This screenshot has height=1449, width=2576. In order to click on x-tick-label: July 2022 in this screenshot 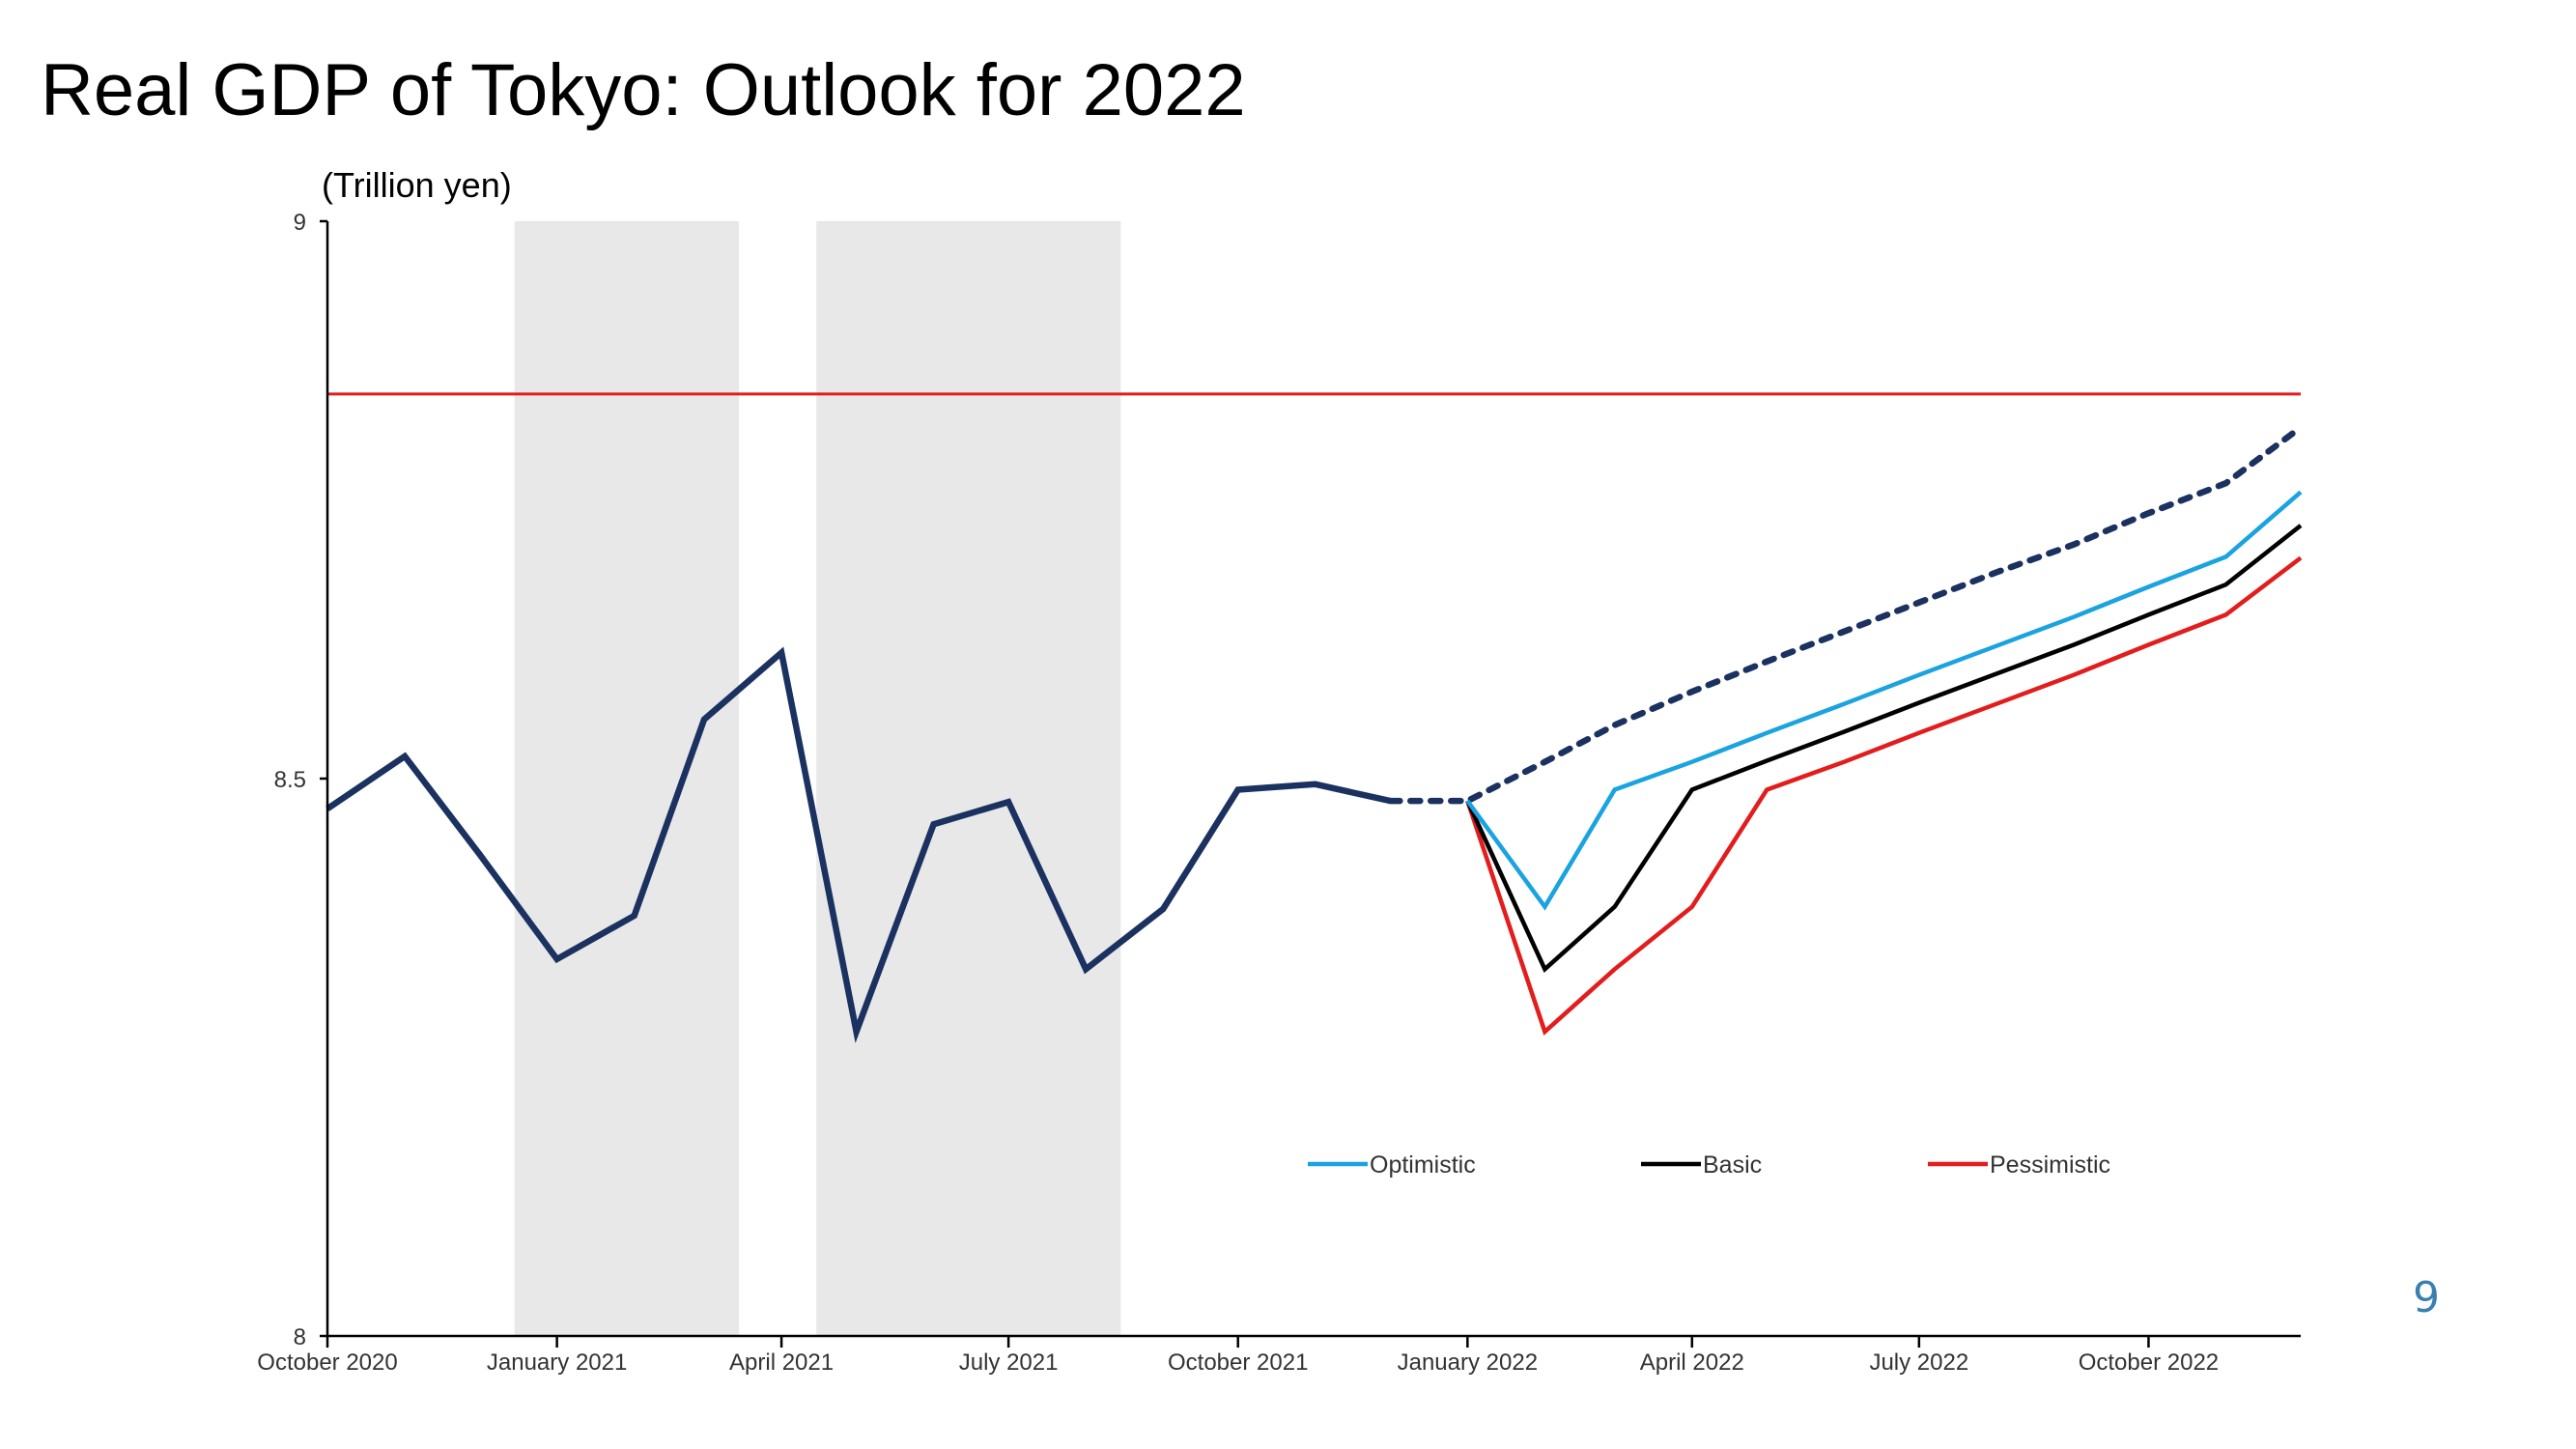, I will do `click(1918, 1363)`.